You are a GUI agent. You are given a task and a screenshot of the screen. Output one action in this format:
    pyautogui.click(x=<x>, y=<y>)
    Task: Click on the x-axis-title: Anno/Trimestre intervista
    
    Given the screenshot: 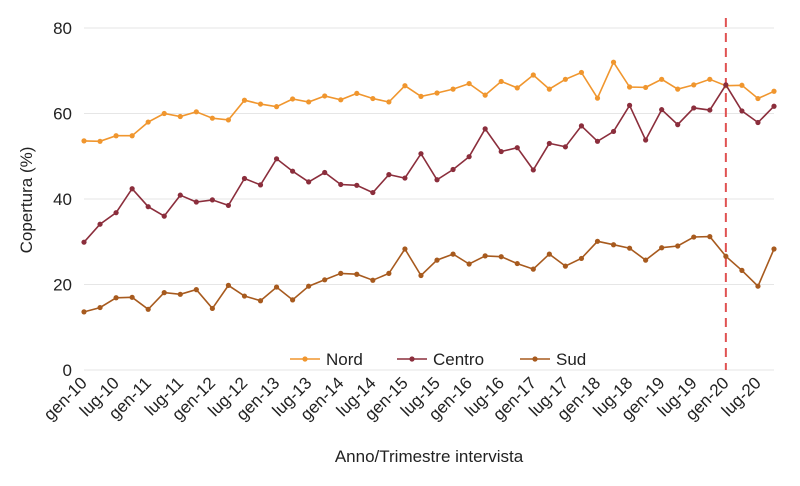 What is the action you would take?
    pyautogui.click(x=429, y=456)
    